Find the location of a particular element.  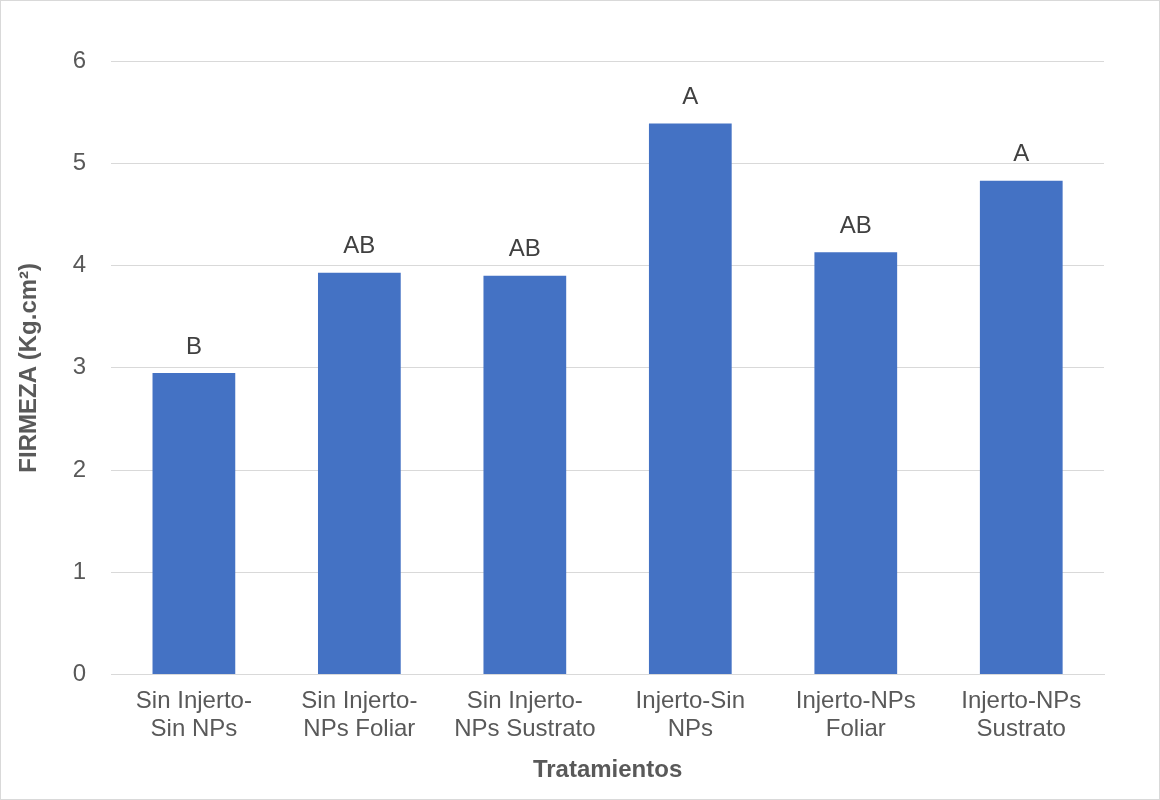

annotation: B is located at coordinates (193, 345).